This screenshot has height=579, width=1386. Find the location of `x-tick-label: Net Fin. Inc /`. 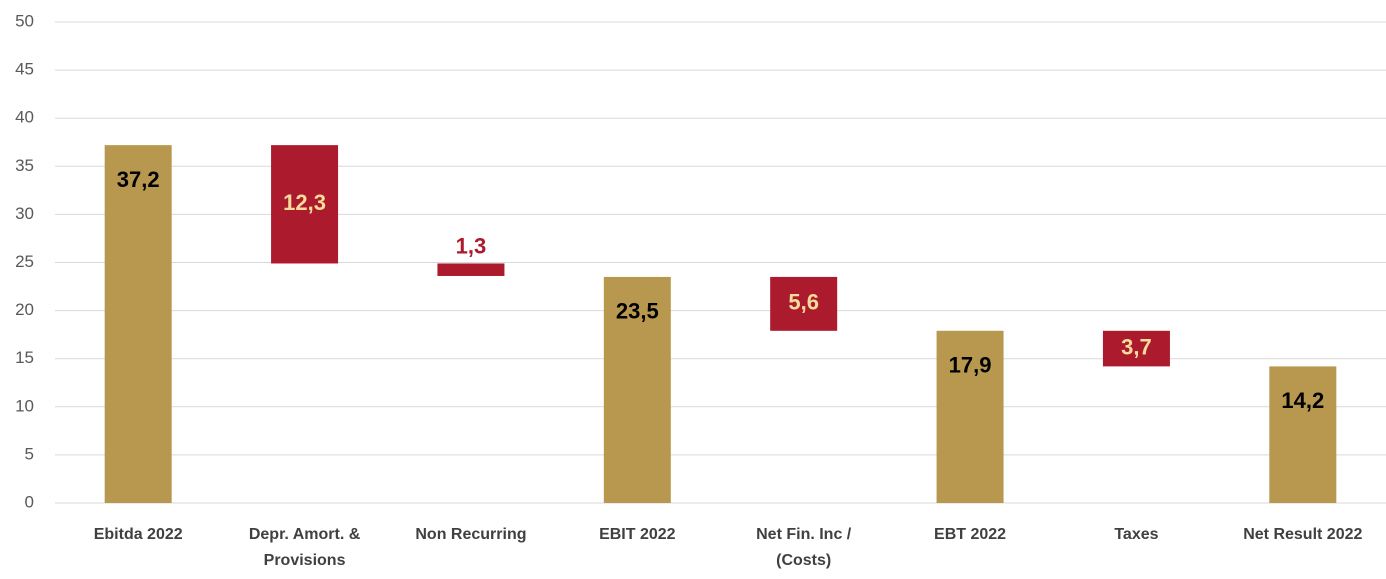

x-tick-label: Net Fin. Inc / is located at coordinates (804, 534).